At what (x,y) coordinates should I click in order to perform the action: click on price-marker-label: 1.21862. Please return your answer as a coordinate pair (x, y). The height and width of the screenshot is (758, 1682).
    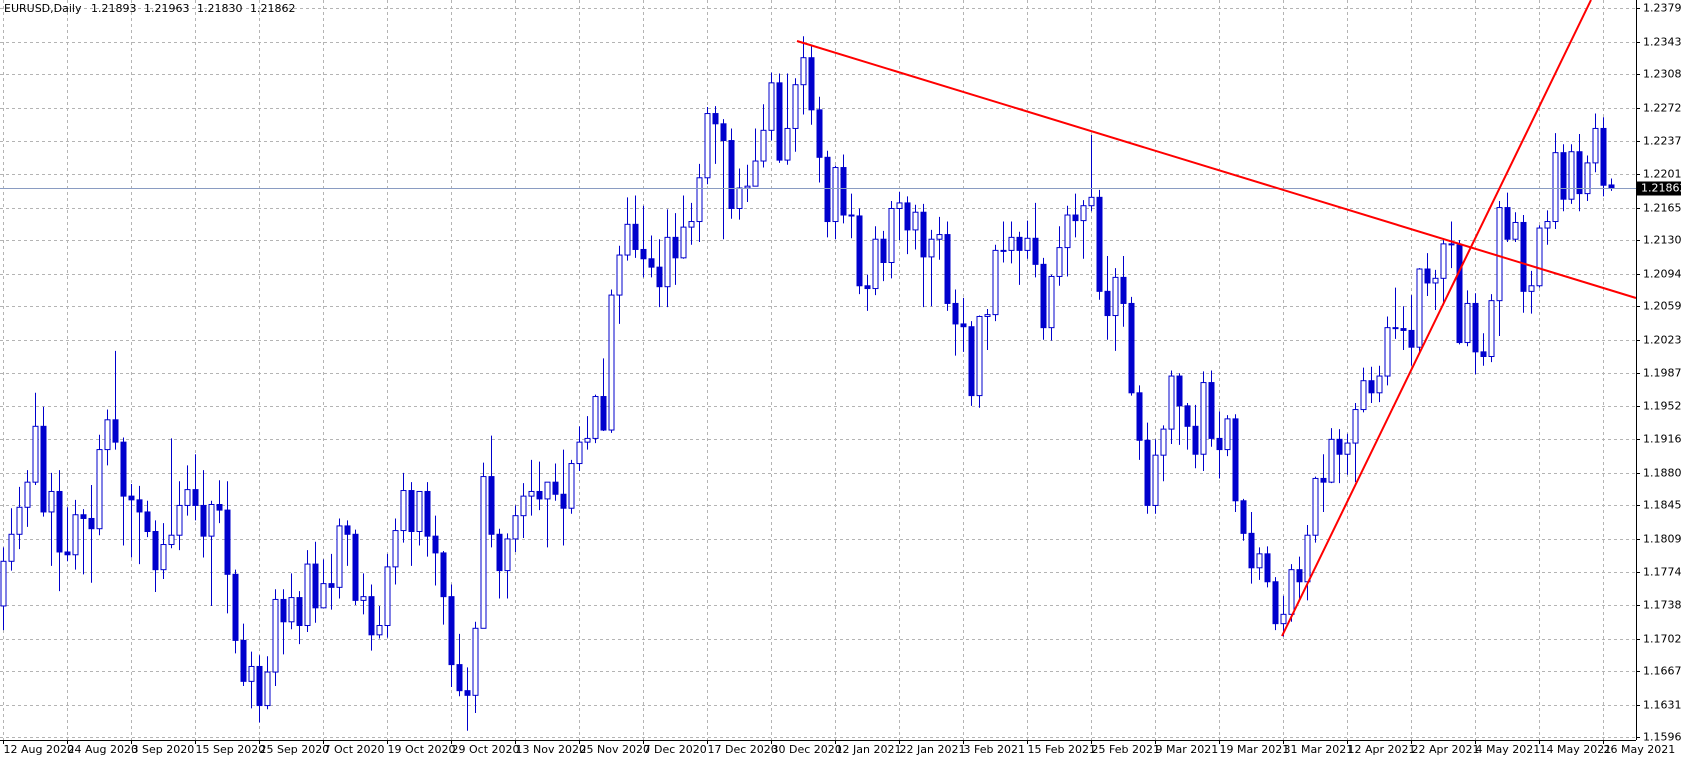
    Looking at the image, I should click on (1661, 188).